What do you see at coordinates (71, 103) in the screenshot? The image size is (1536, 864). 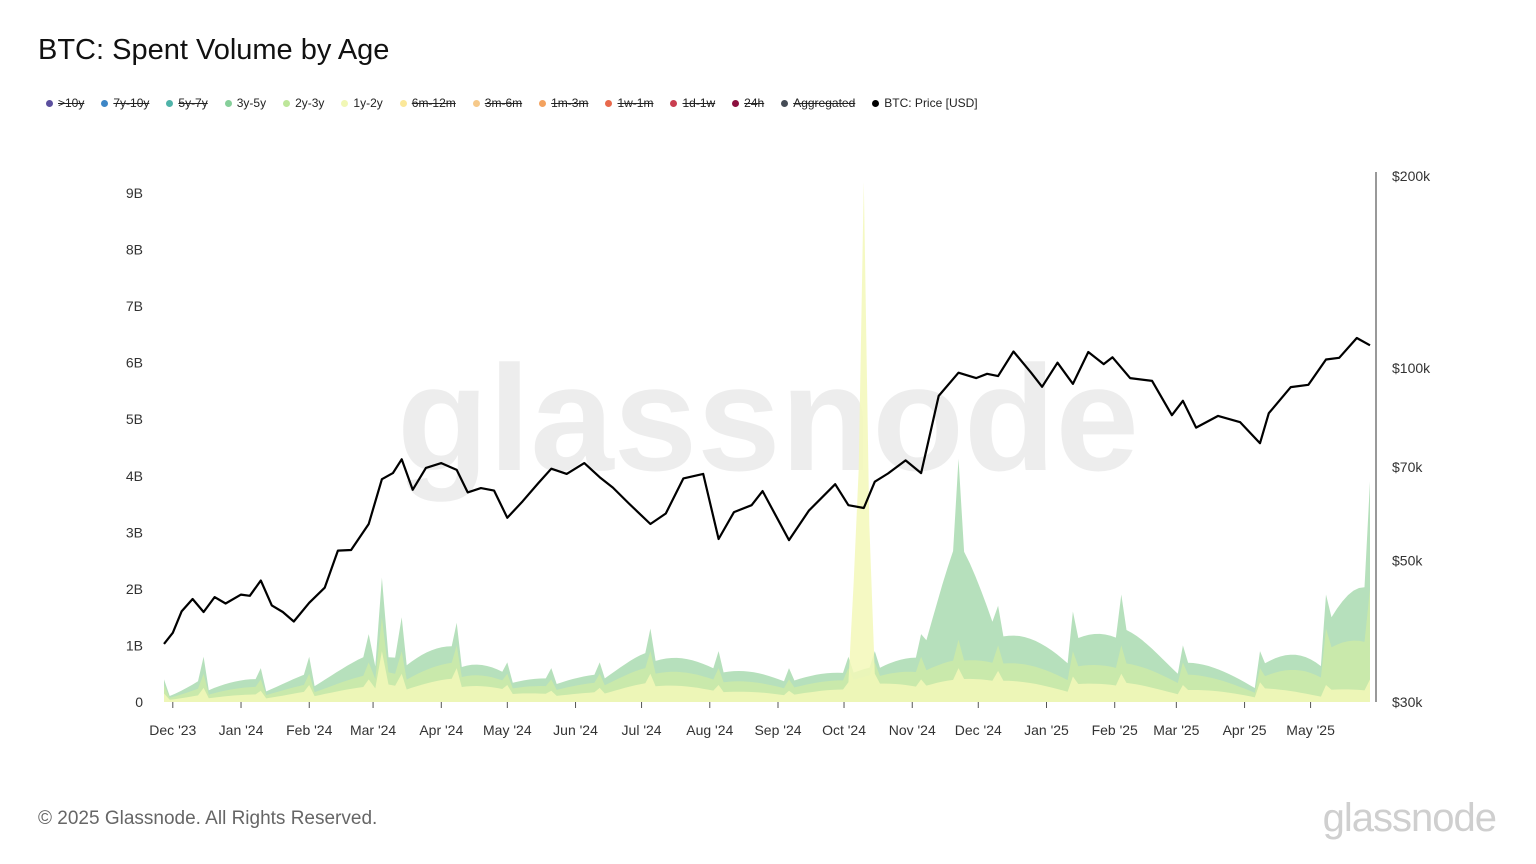 I see `legend-label: >10y` at bounding box center [71, 103].